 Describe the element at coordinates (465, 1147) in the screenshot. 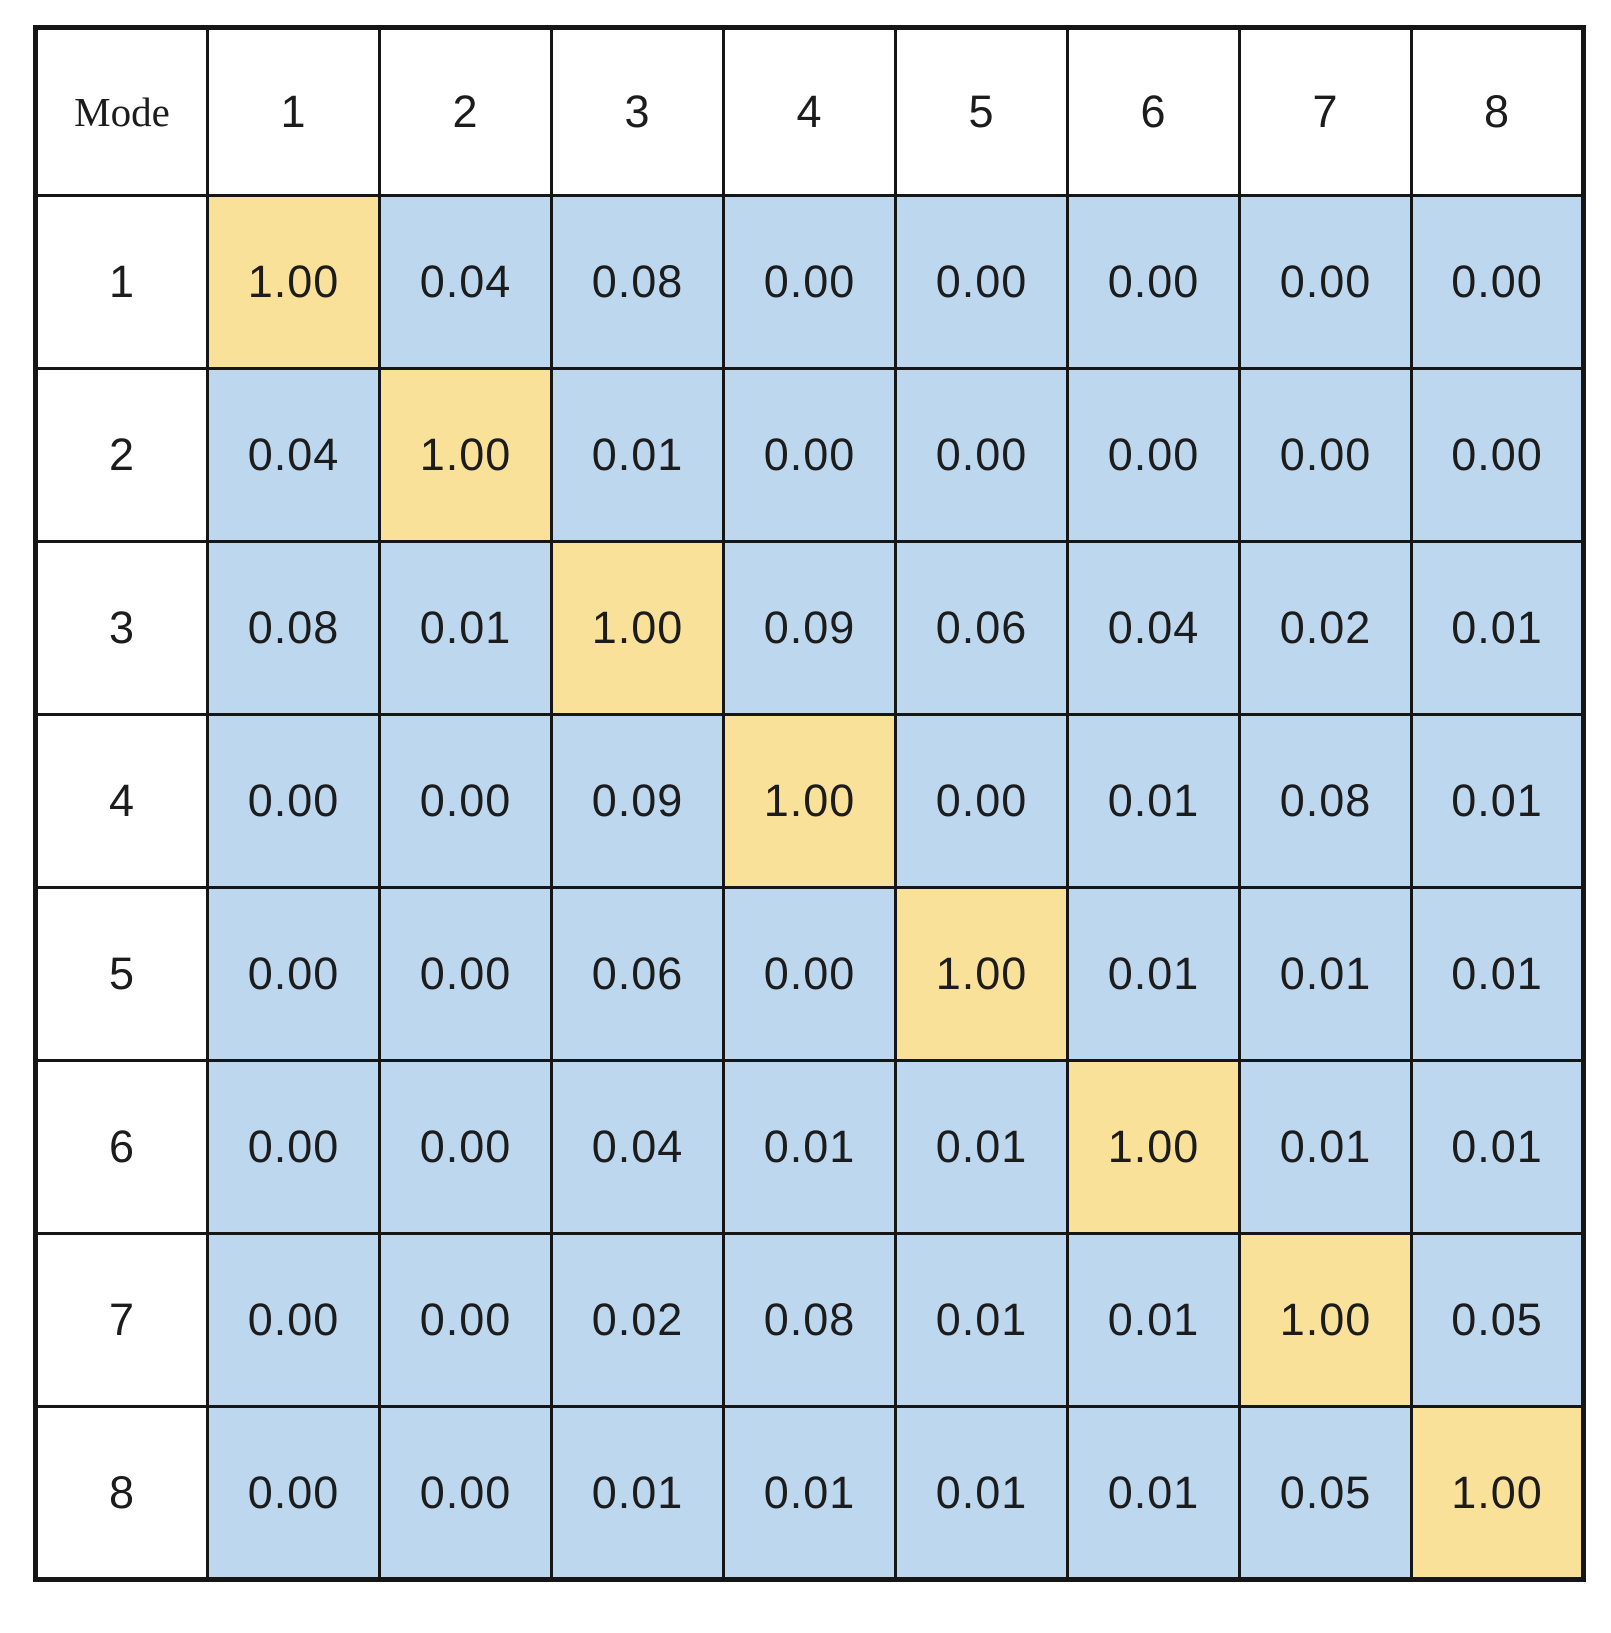

I see `matrix-cell-r6-c2: 0.00` at that location.